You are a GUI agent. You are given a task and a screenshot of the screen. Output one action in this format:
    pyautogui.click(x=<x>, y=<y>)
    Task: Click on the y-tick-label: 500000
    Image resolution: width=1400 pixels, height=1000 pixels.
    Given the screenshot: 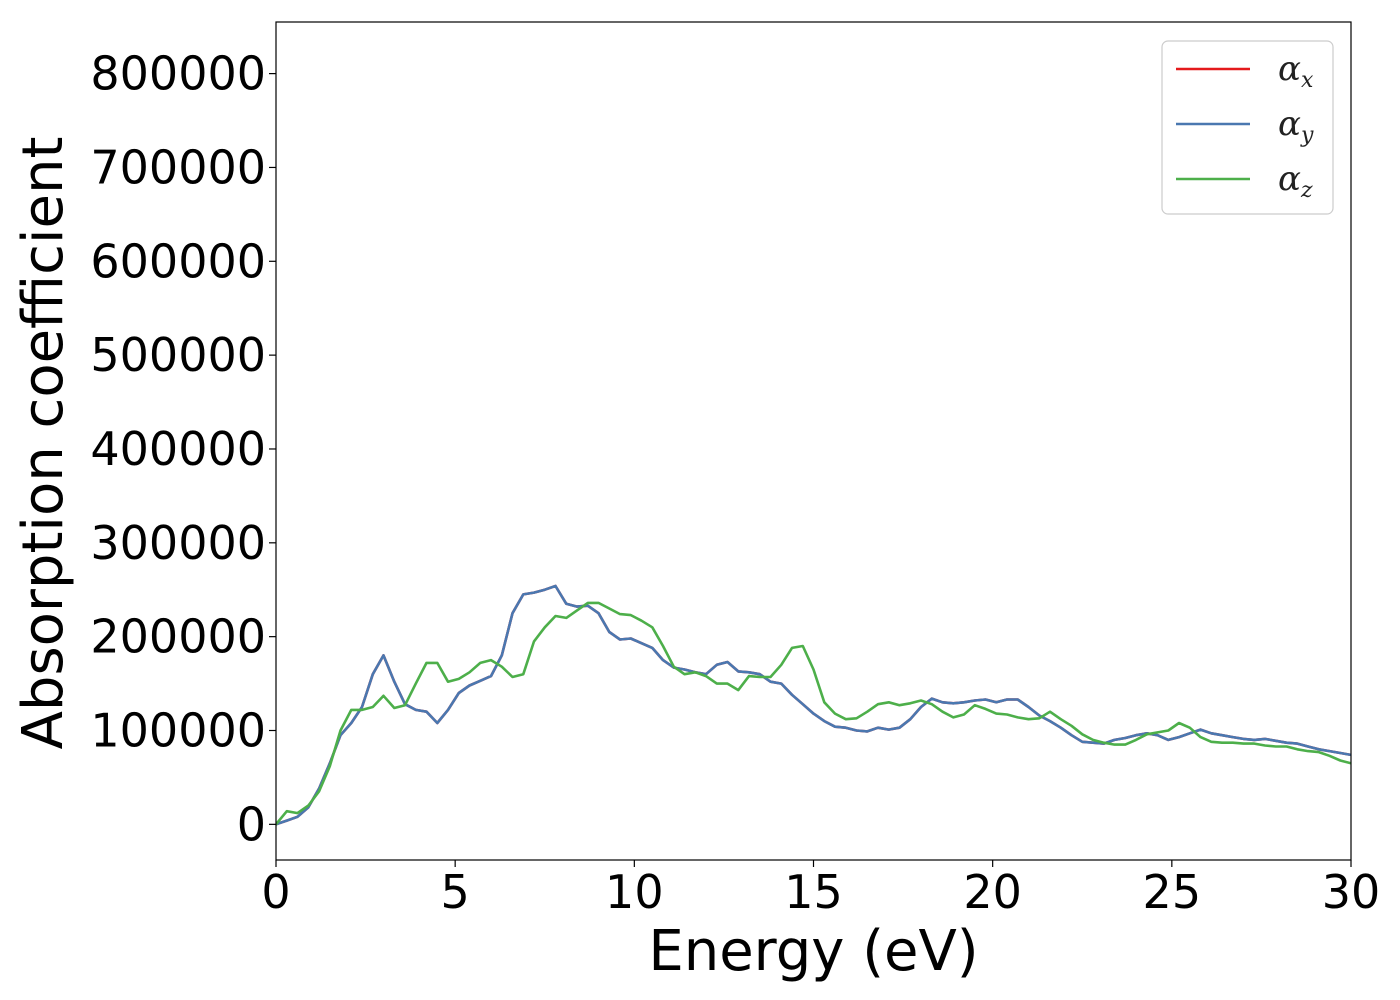 What is the action you would take?
    pyautogui.click(x=178, y=355)
    